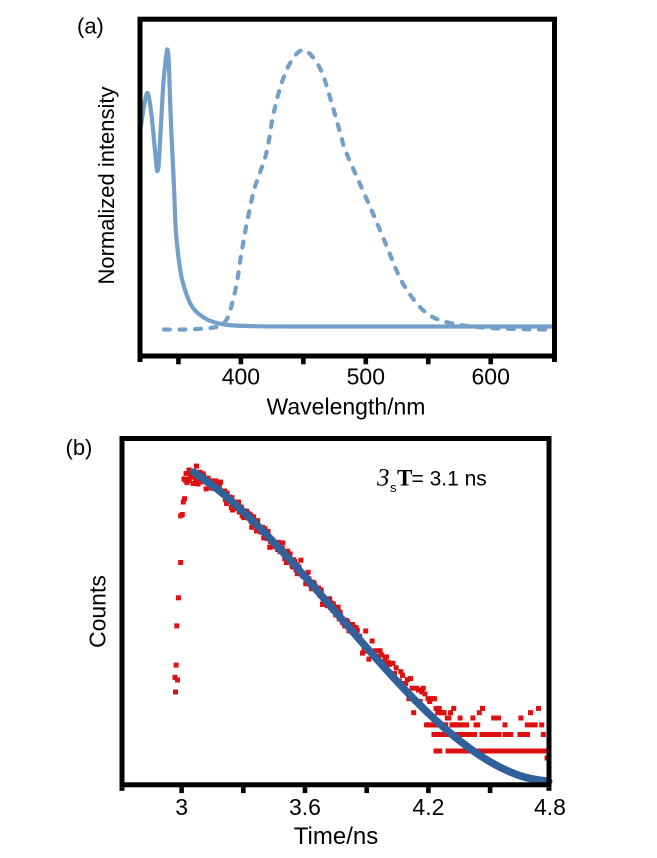 The image size is (657, 858). Describe the element at coordinates (449, 479) in the screenshot. I see `svg-text: = 3.1 ns` at that location.